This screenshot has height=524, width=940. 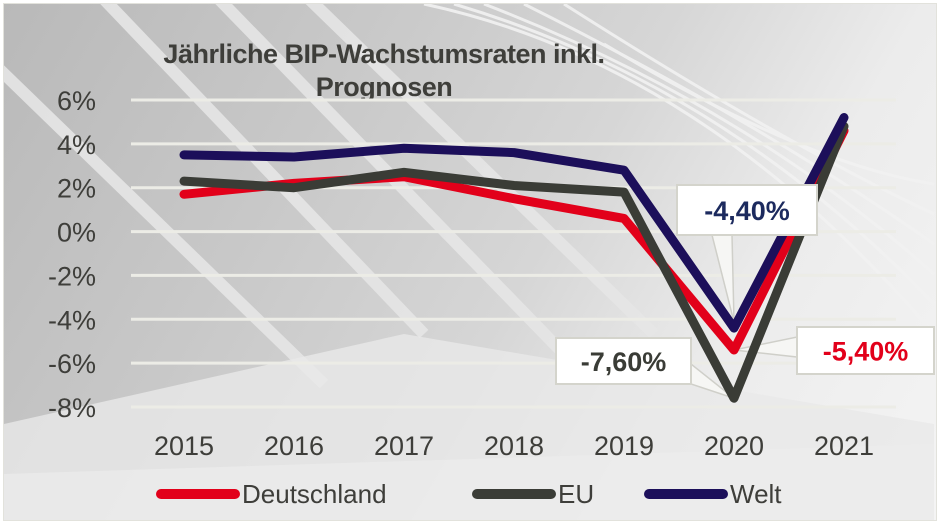 What do you see at coordinates (76, 189) in the screenshot?
I see `y-tick-label: 2%` at bounding box center [76, 189].